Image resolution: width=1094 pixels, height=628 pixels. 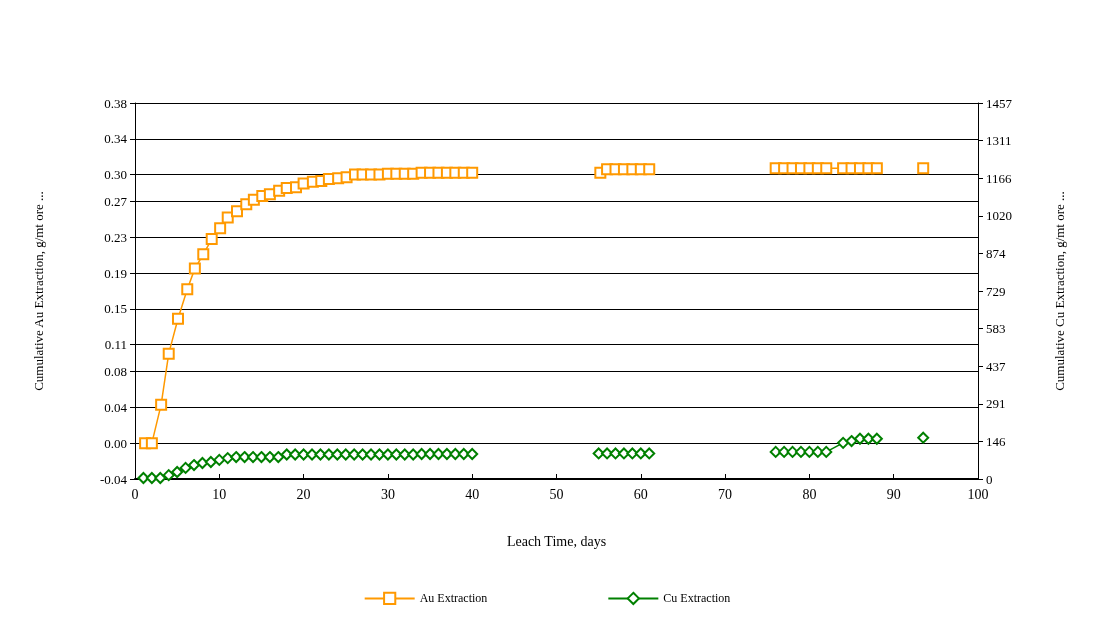 I want to click on x-tick-label: 30, so click(x=387, y=494).